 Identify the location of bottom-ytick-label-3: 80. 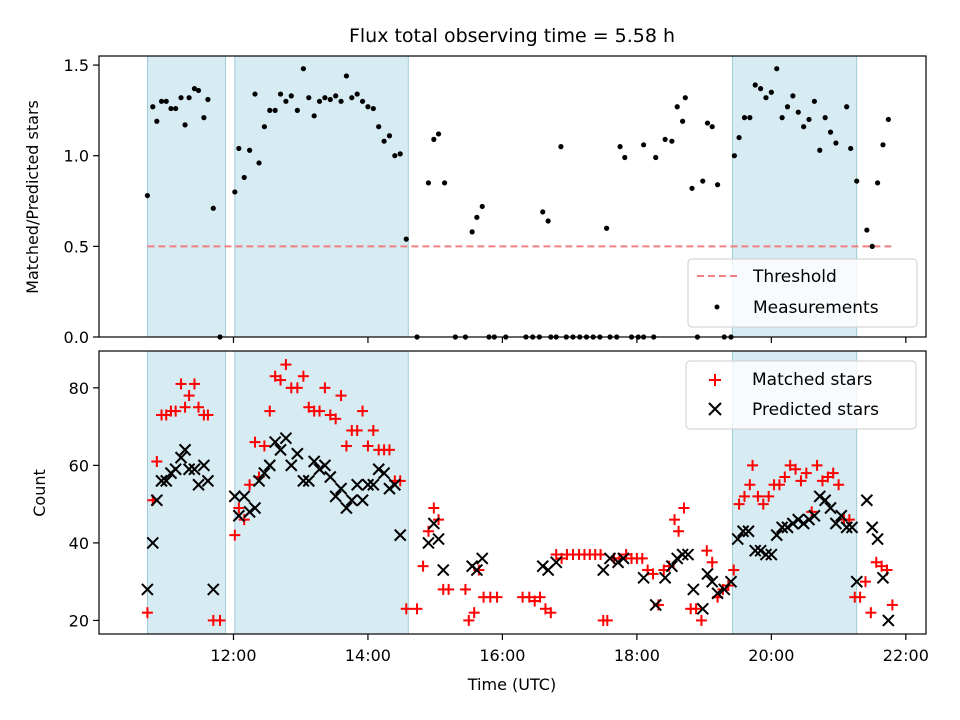
(79, 388).